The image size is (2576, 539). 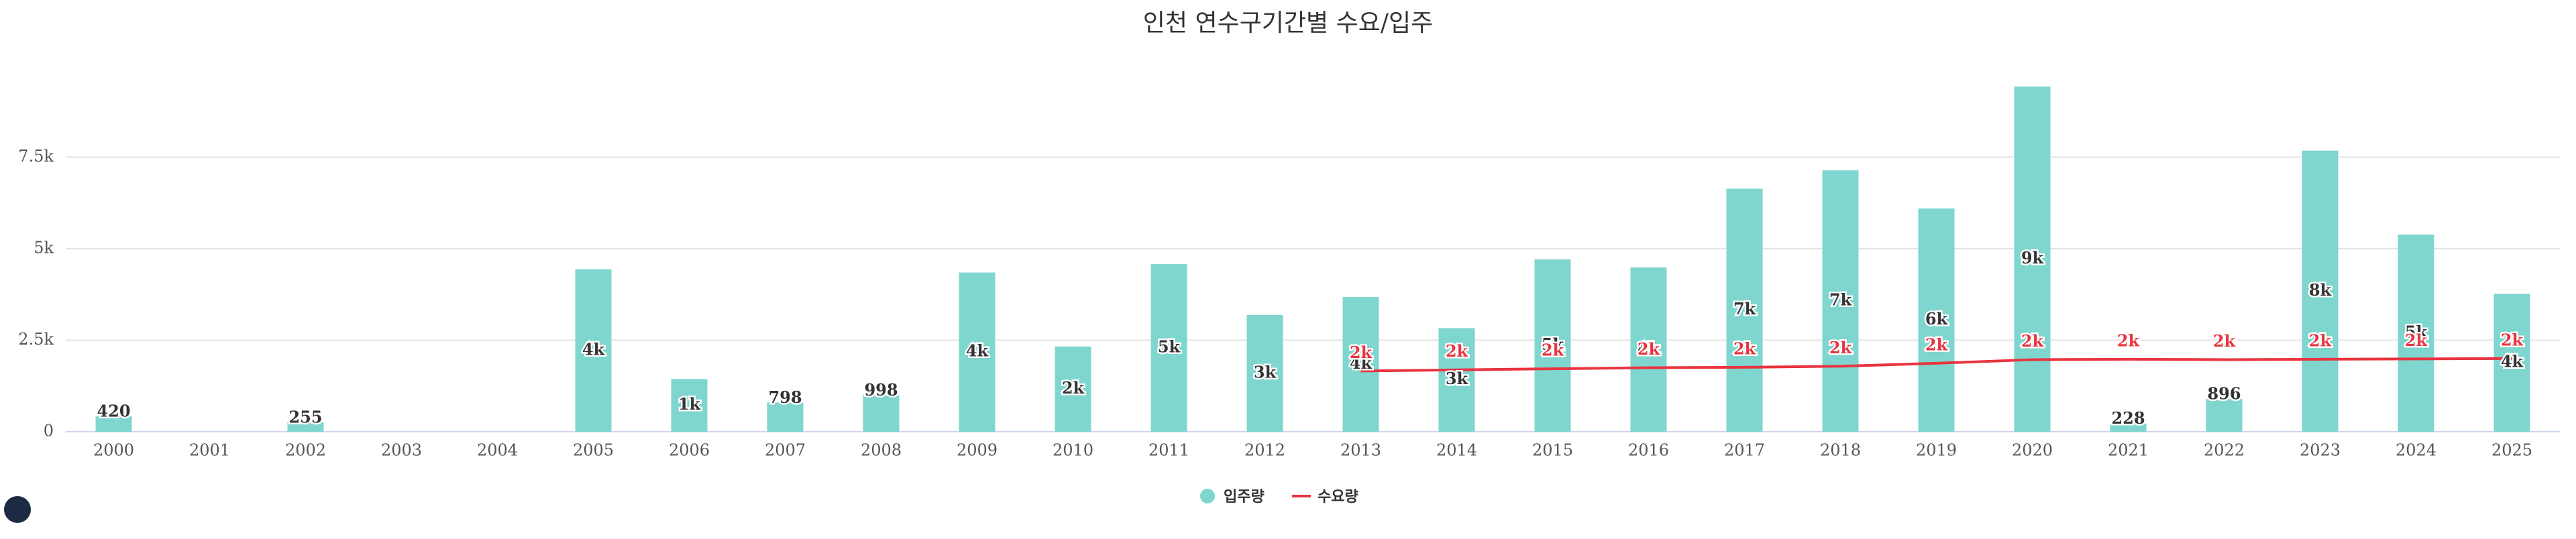 I want to click on logo, so click(x=17, y=509).